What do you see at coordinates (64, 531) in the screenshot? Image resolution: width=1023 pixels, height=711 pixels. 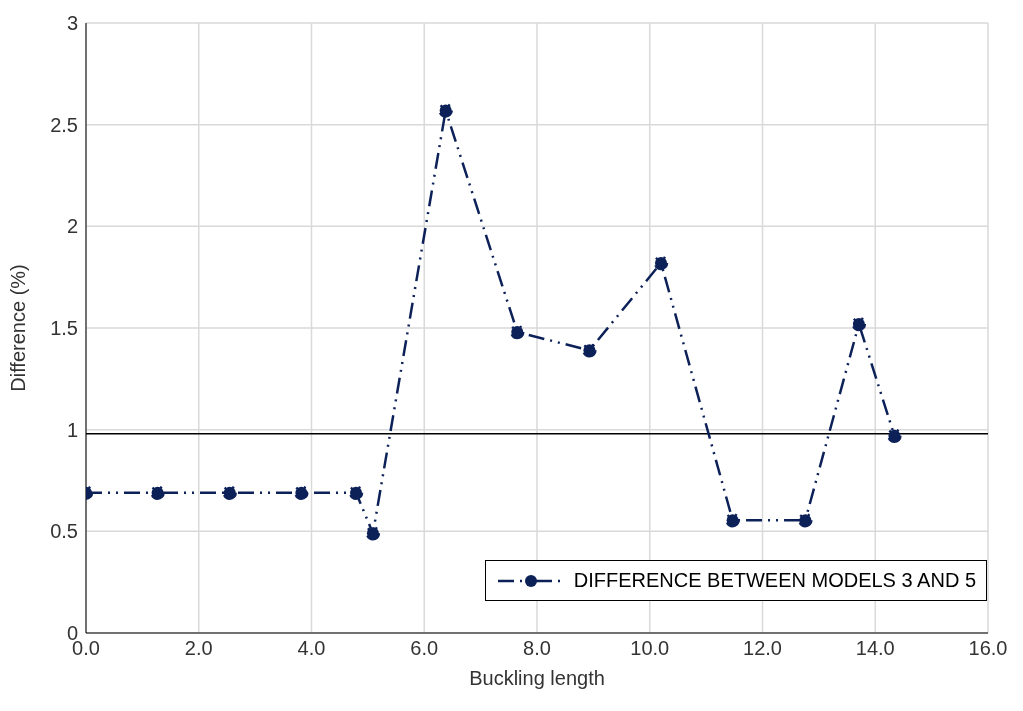 I see `y-tick-label: 0.5` at bounding box center [64, 531].